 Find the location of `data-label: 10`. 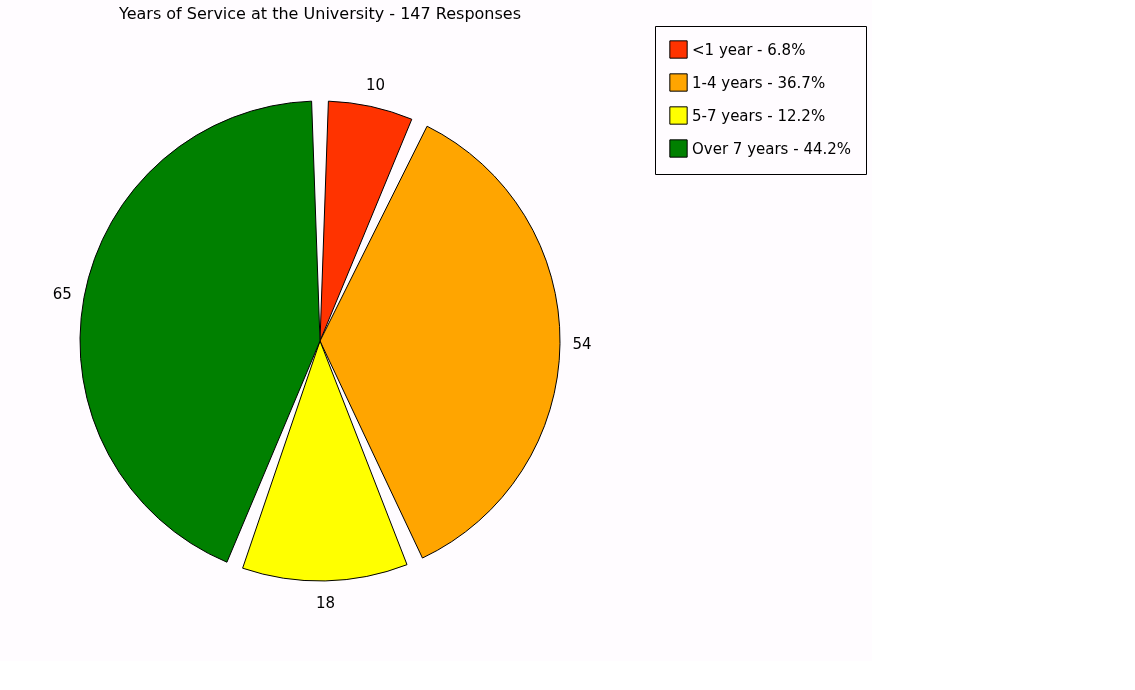

data-label: 10 is located at coordinates (376, 84).